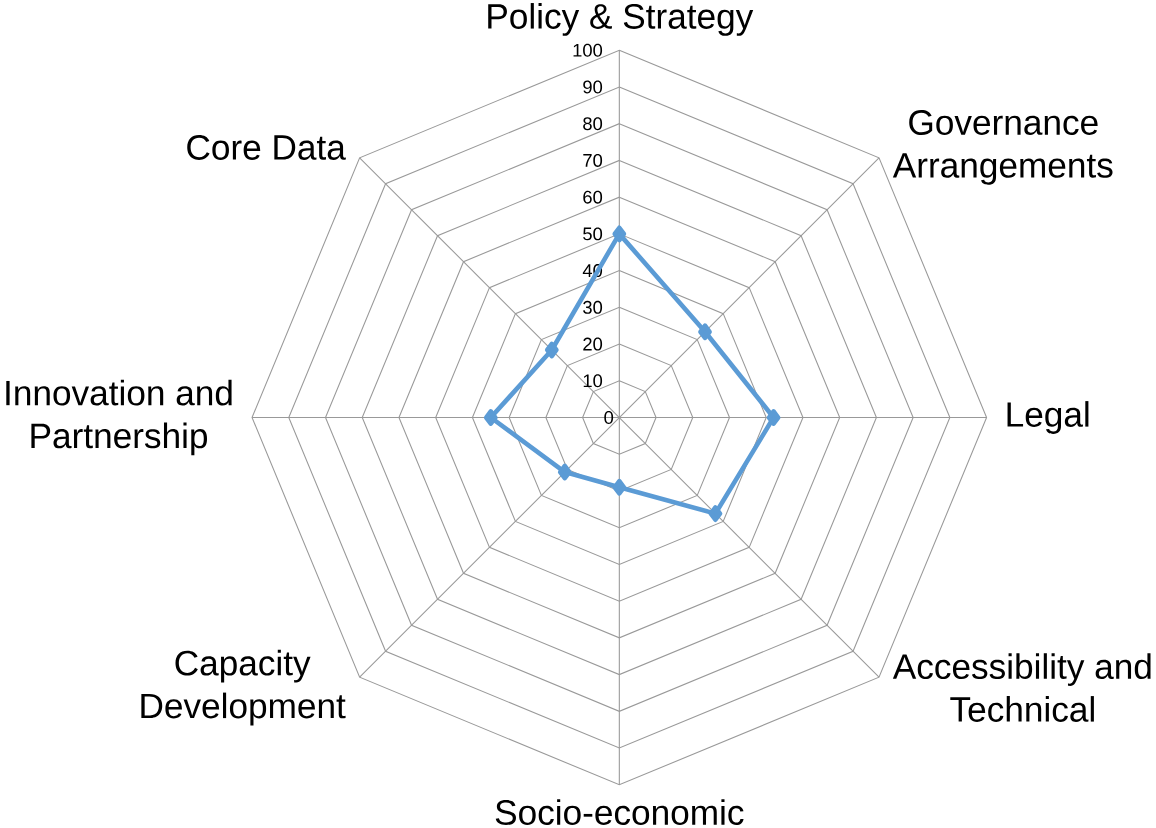 Image resolution: width=1156 pixels, height=828 pixels. What do you see at coordinates (593, 307) in the screenshot?
I see `y-tick-label: 30` at bounding box center [593, 307].